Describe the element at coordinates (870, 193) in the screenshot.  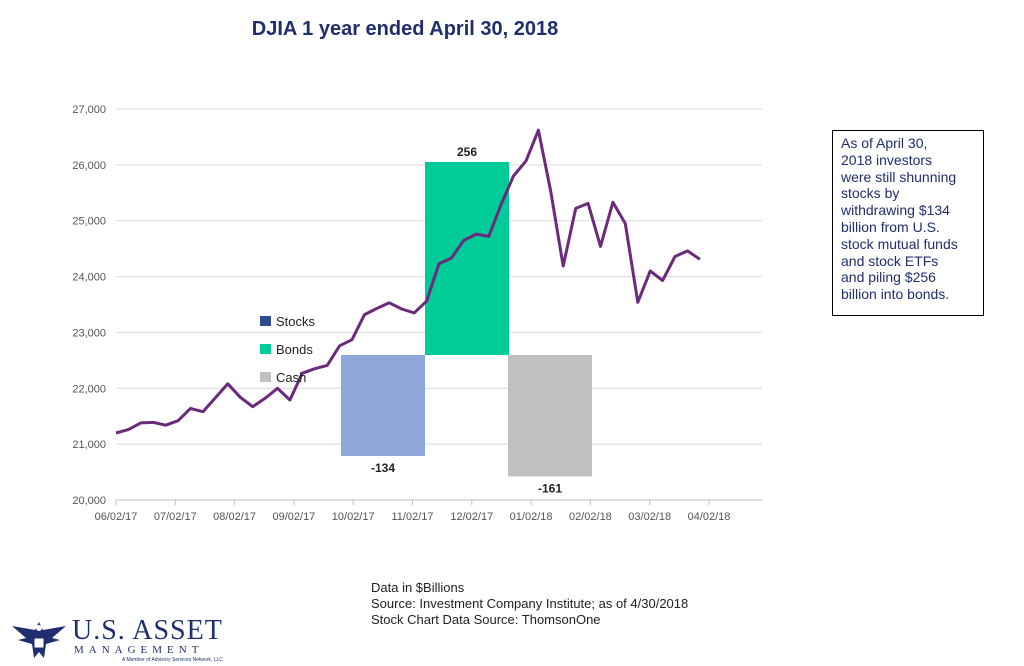
I see `annotation-line: stocks by` at that location.